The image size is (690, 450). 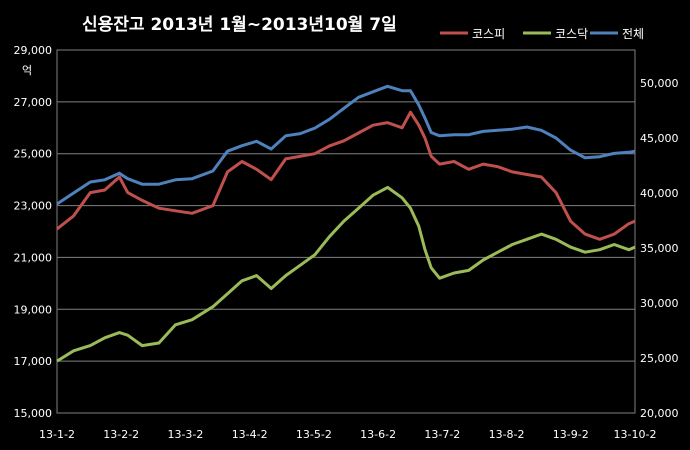 What do you see at coordinates (659, 83) in the screenshot?
I see `right-tick-label: 50,000` at bounding box center [659, 83].